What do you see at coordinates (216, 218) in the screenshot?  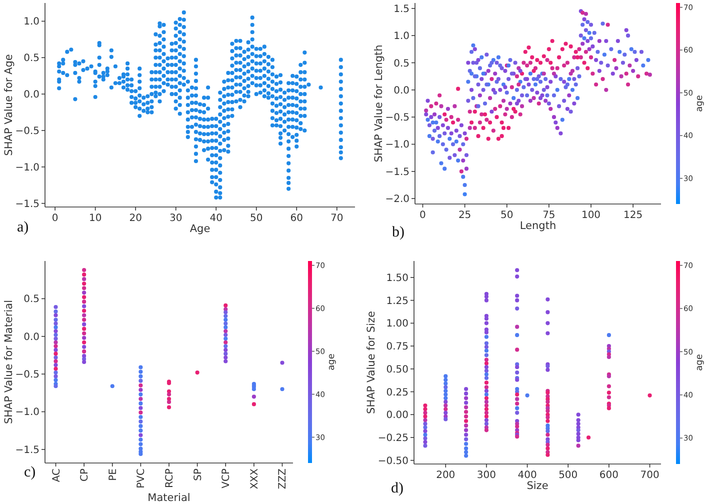 I see `x-tick-label: 40` at bounding box center [216, 218].